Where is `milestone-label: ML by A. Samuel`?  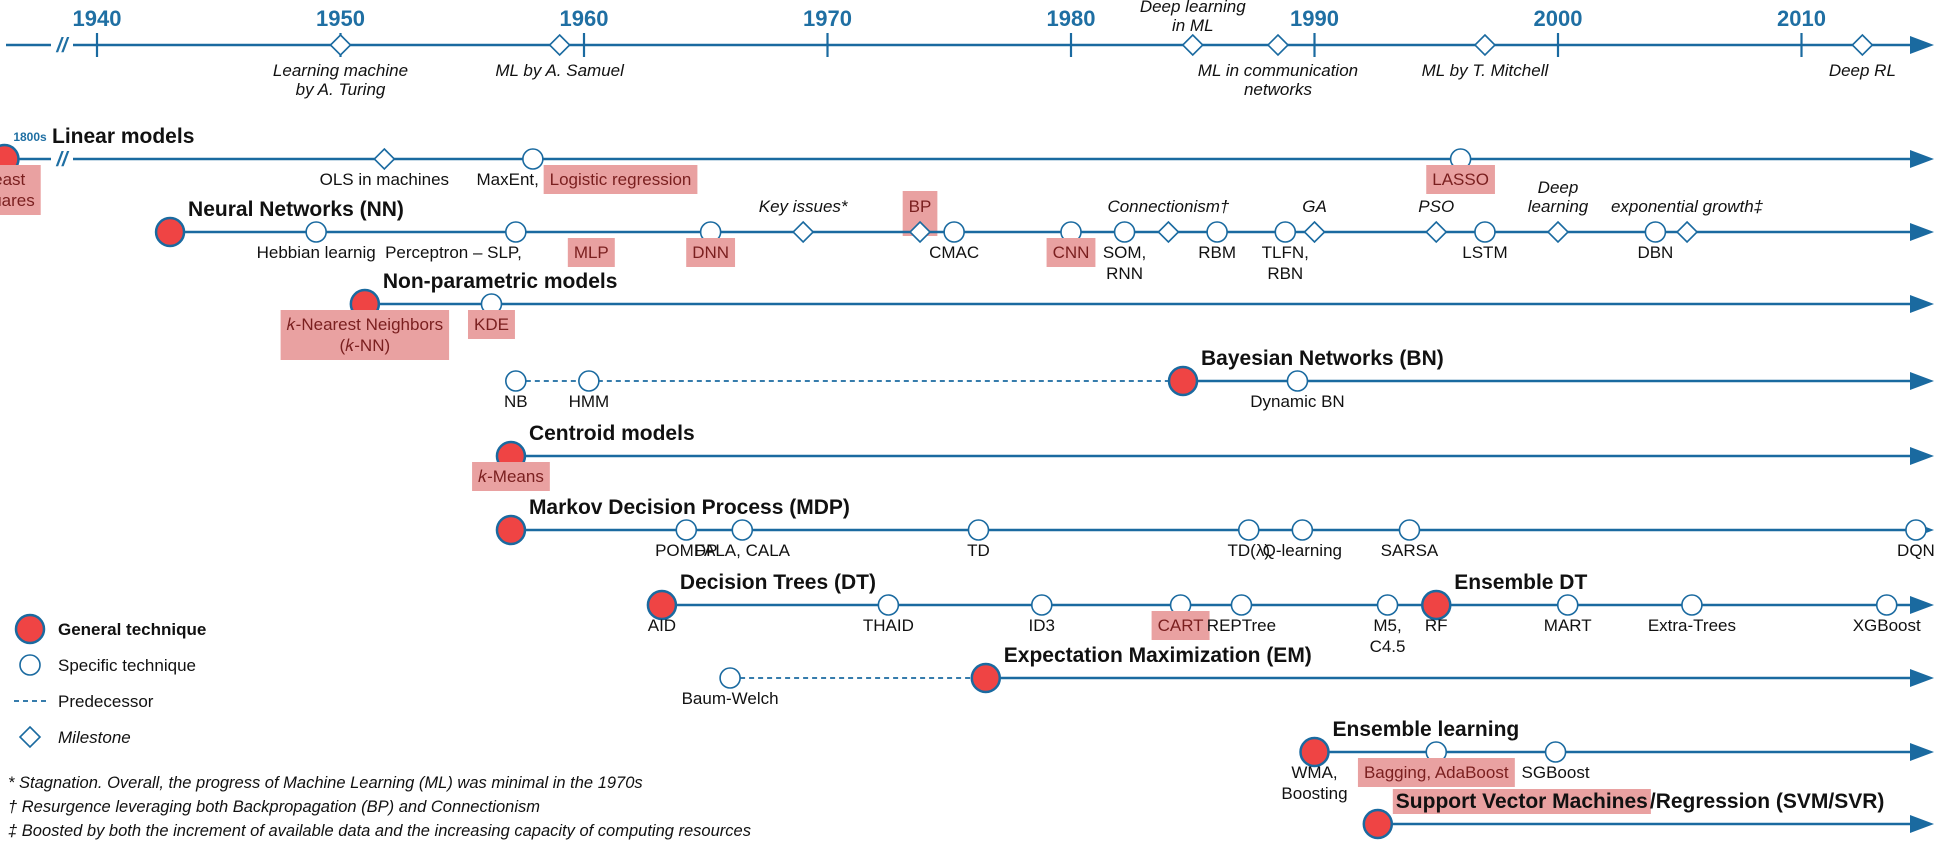 milestone-label: ML by A. Samuel is located at coordinates (560, 70).